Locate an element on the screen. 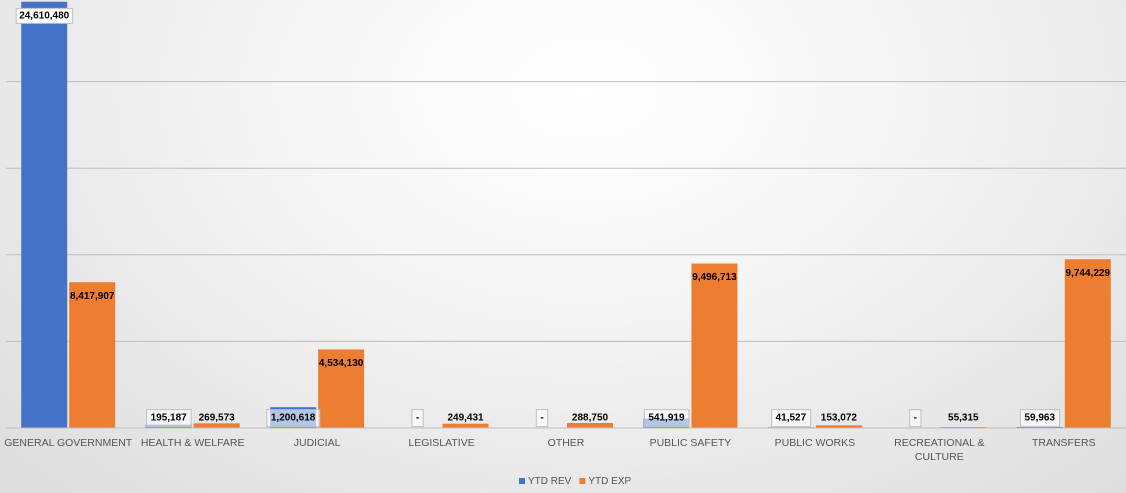  x-tick-label-transfers: TRANSFERS is located at coordinates (1064, 443).